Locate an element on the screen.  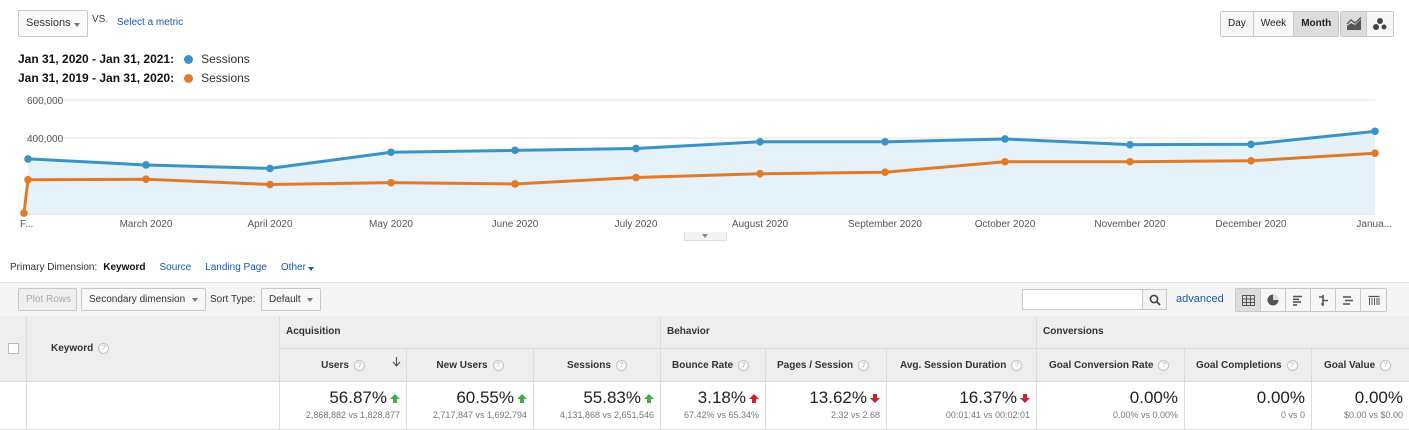
select-all-checkbox is located at coordinates (13, 348).